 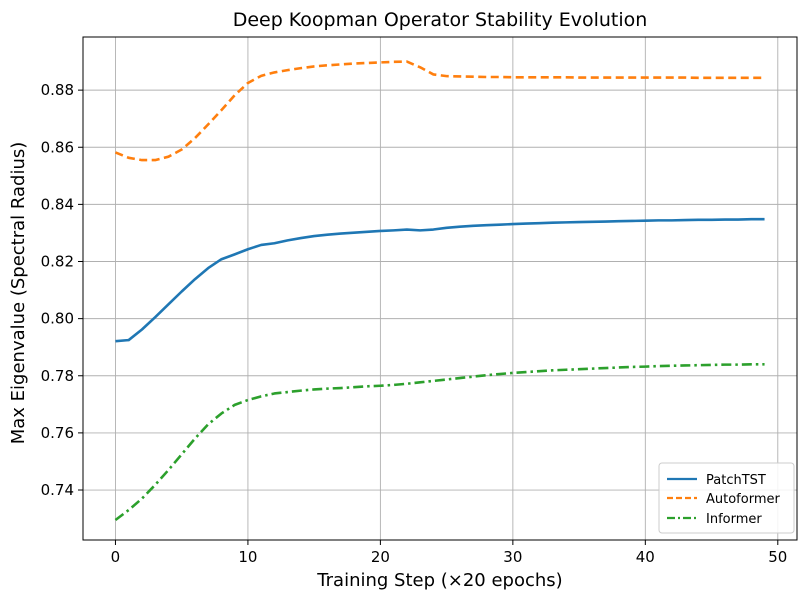 What do you see at coordinates (57, 90) in the screenshot?
I see `y-tick-label: 0.88` at bounding box center [57, 90].